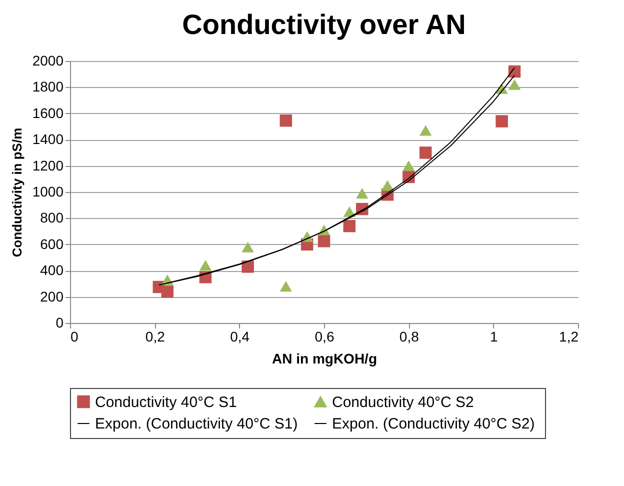  What do you see at coordinates (48, 86) in the screenshot?
I see `y-tick-label: 1800` at bounding box center [48, 86].